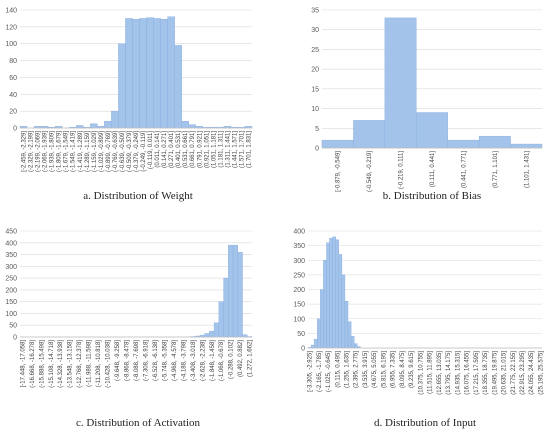 The width and height of the screenshot is (550, 433). What do you see at coordinates (172, 149) in the screenshot?
I see `x-tick-label: (0.271, 0.401]` at bounding box center [172, 149].